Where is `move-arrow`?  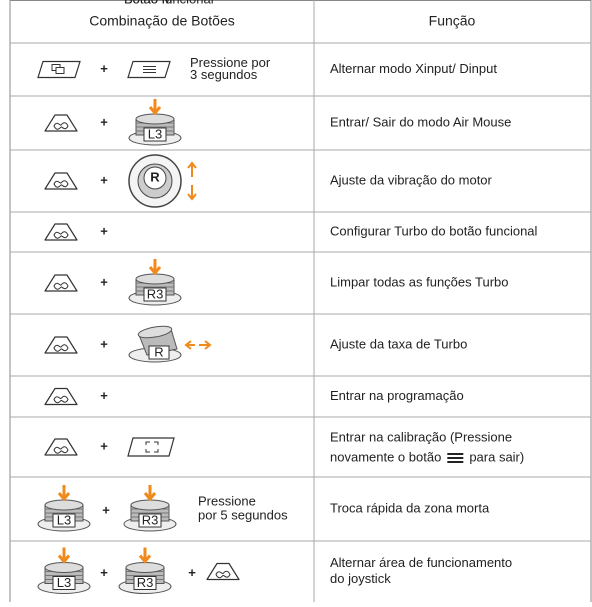
move-arrow is located at coordinates (198, 345).